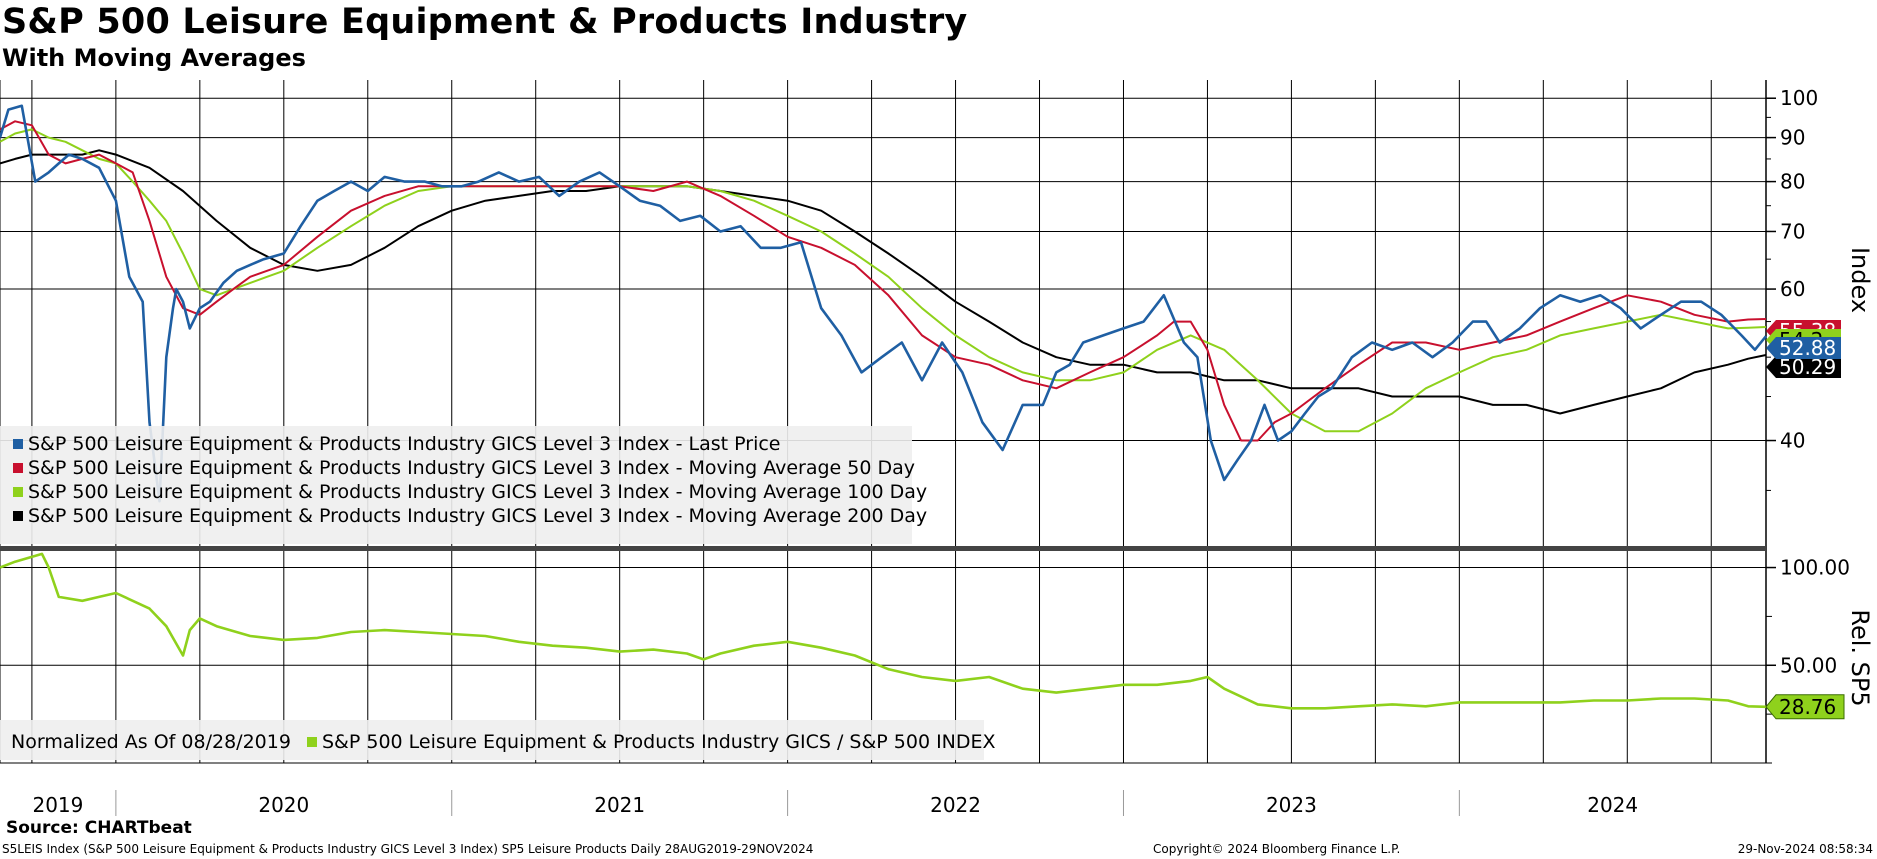  Describe the element at coordinates (57, 805) in the screenshot. I see `x-tick-label: 2019` at that location.